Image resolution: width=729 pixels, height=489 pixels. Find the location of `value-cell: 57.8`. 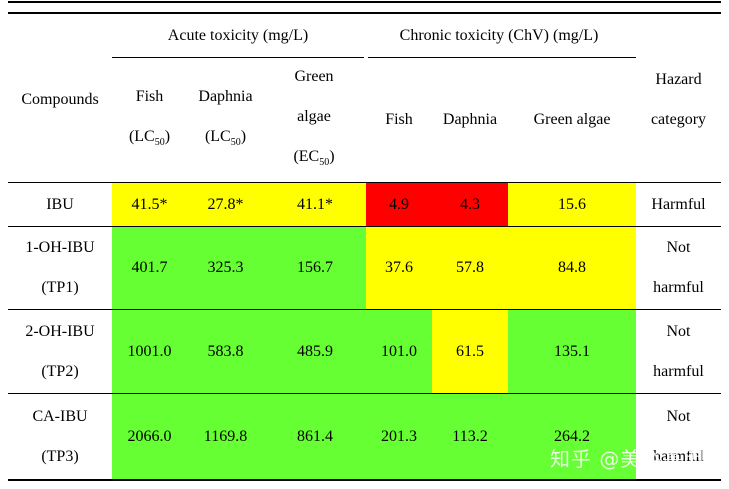

value-cell: 57.8 is located at coordinates (470, 268).